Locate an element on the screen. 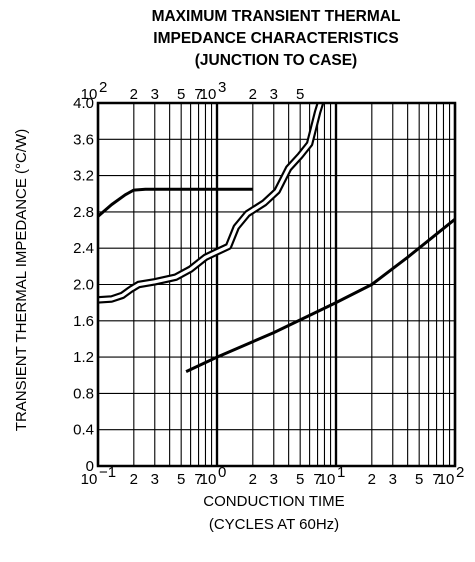  x-top-tick-label: 7 is located at coordinates (198, 94).